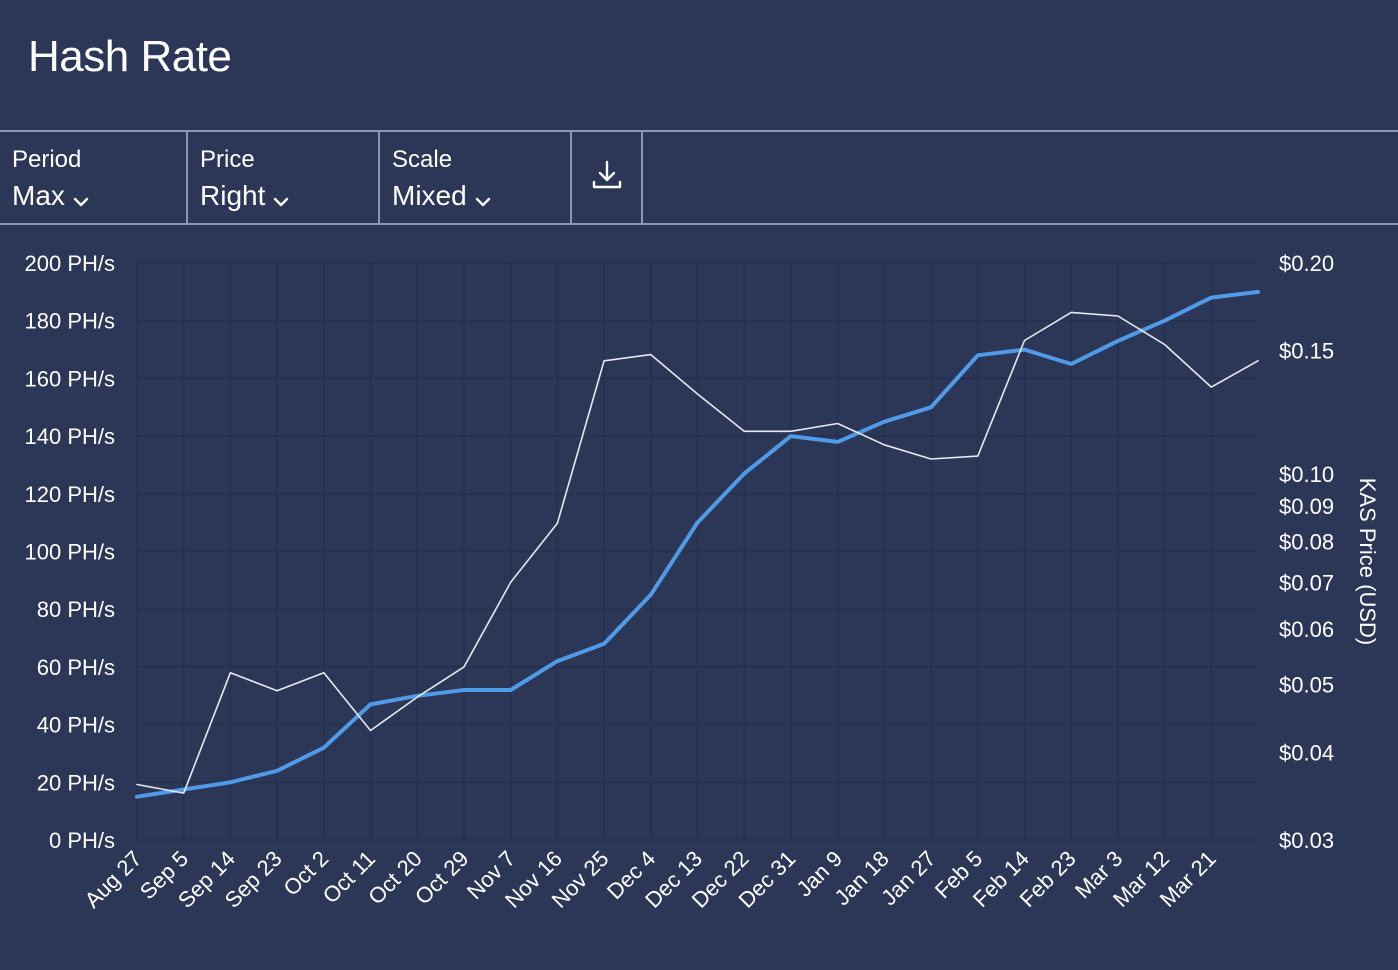  What do you see at coordinates (1367, 561) in the screenshot?
I see `right-axis-label: KAS Price (USD)` at bounding box center [1367, 561].